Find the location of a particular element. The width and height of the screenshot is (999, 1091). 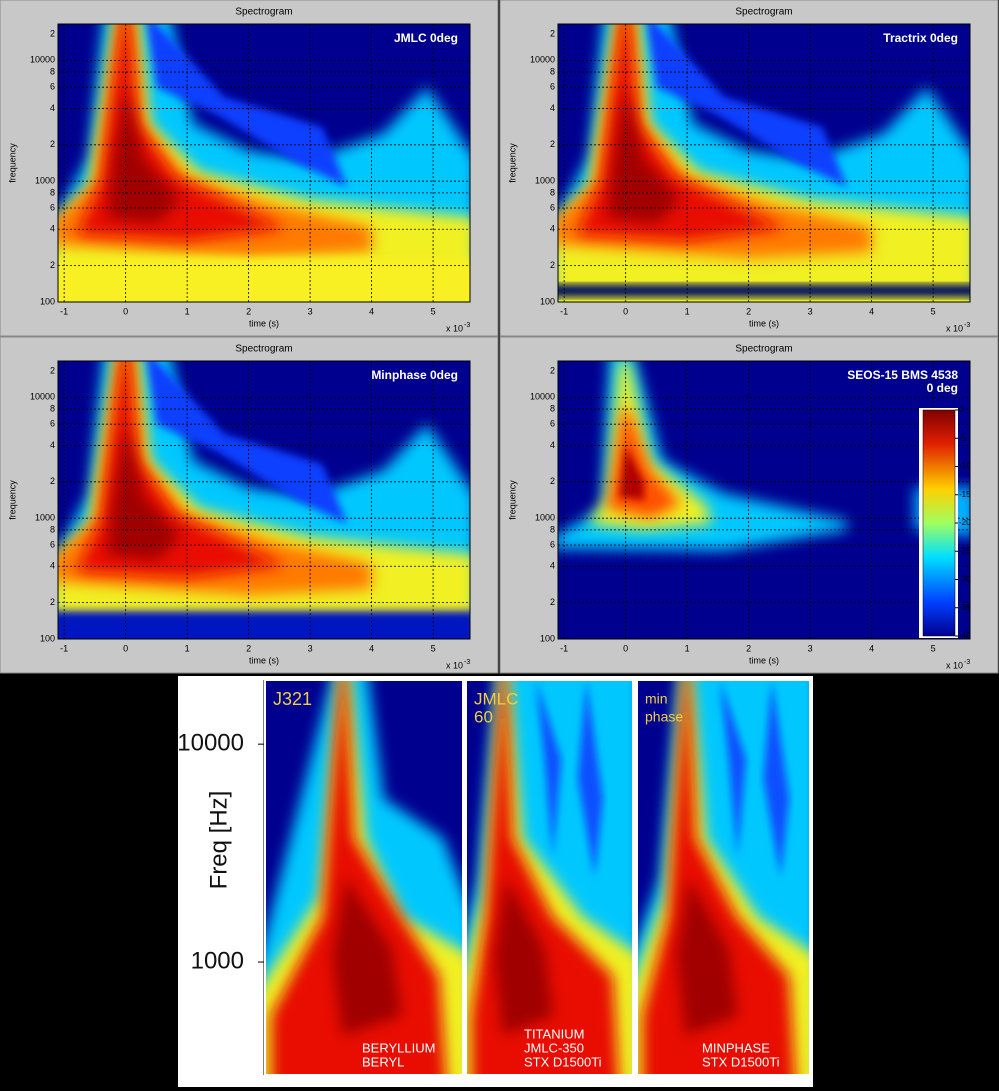

x-tick-label: -1 is located at coordinates (64, 648).